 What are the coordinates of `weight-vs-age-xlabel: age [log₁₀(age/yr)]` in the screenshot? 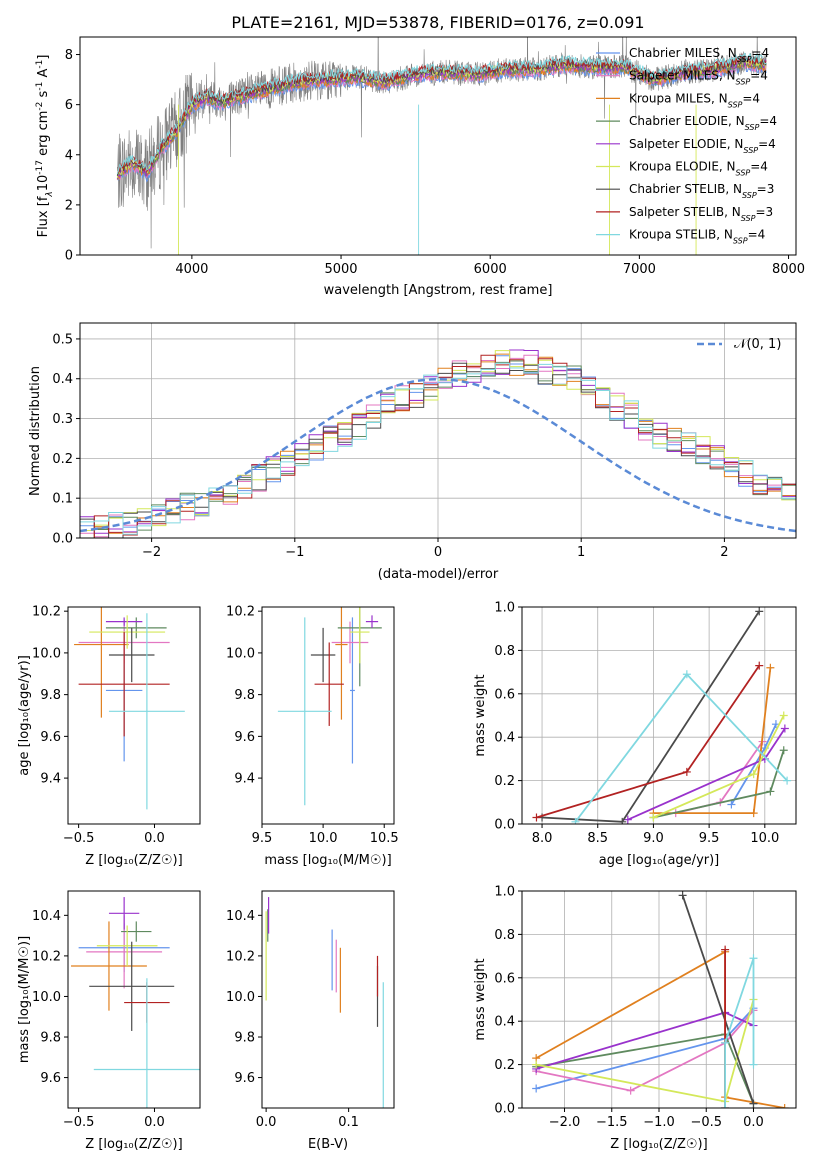 It's located at (659, 860).